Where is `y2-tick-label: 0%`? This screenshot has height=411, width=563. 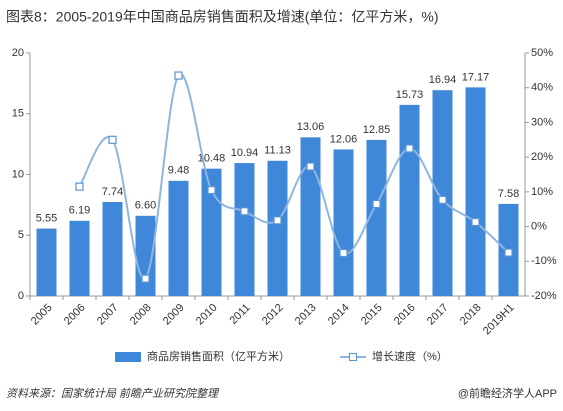 y2-tick-label: 0% is located at coordinates (539, 226).